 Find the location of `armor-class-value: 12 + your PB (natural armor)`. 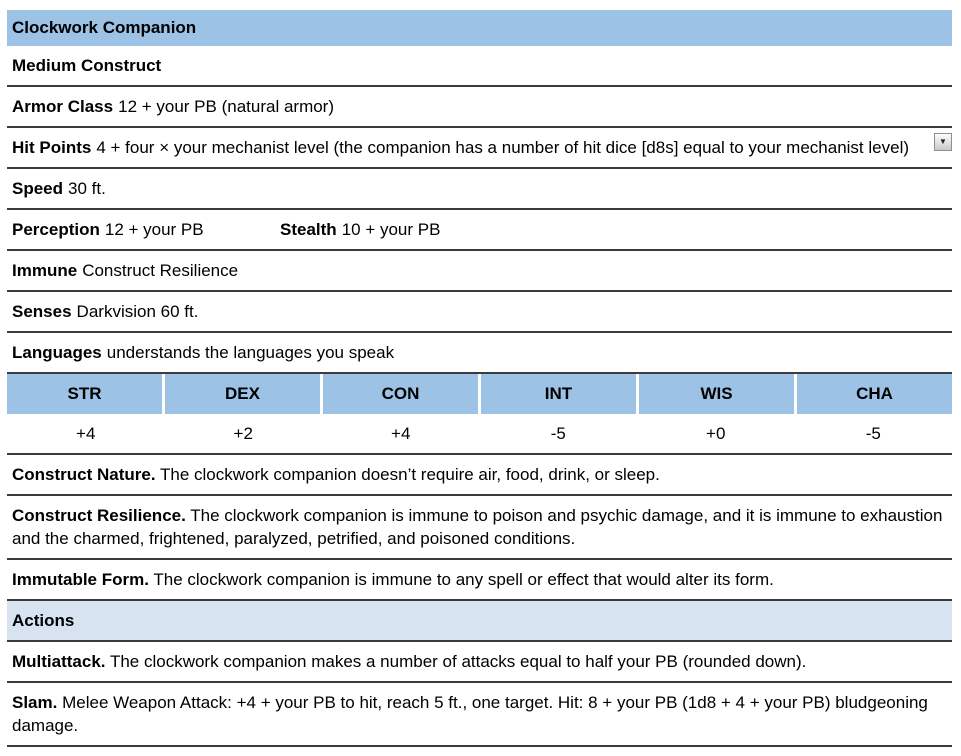

armor-class-value: 12 + your PB (natural armor) is located at coordinates (226, 106).